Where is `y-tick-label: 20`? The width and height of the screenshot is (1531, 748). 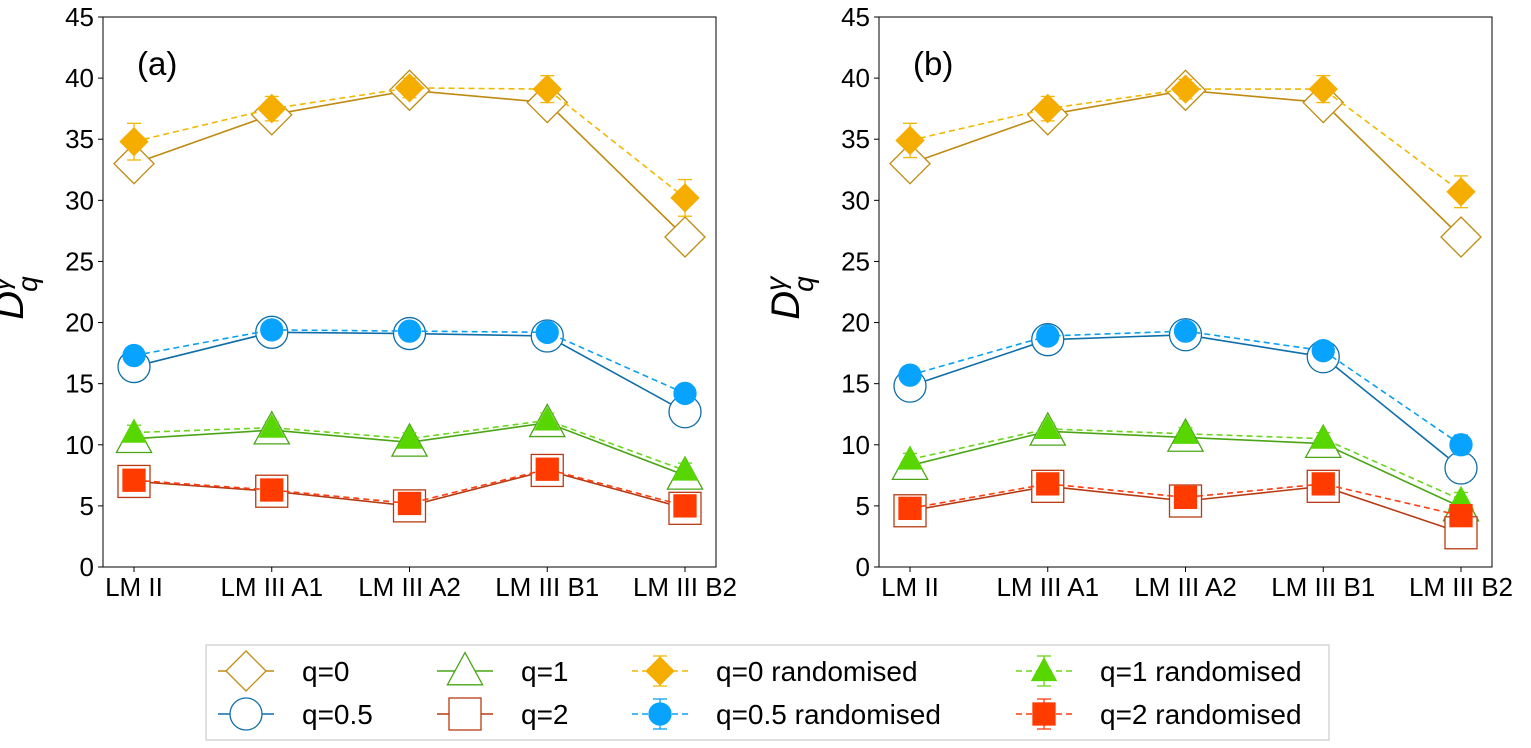 y-tick-label: 20 is located at coordinates (79, 323).